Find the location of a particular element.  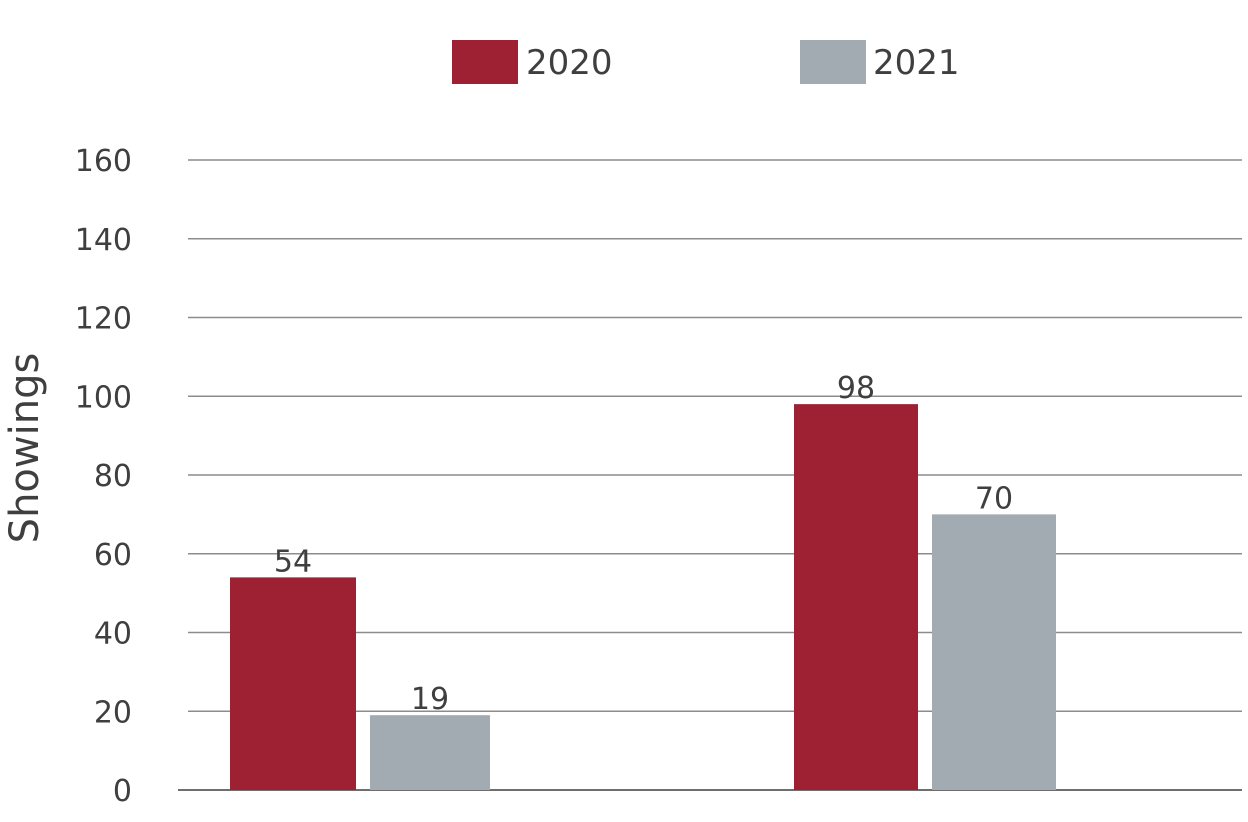

data-label-2021-2: 70 is located at coordinates (994, 498).